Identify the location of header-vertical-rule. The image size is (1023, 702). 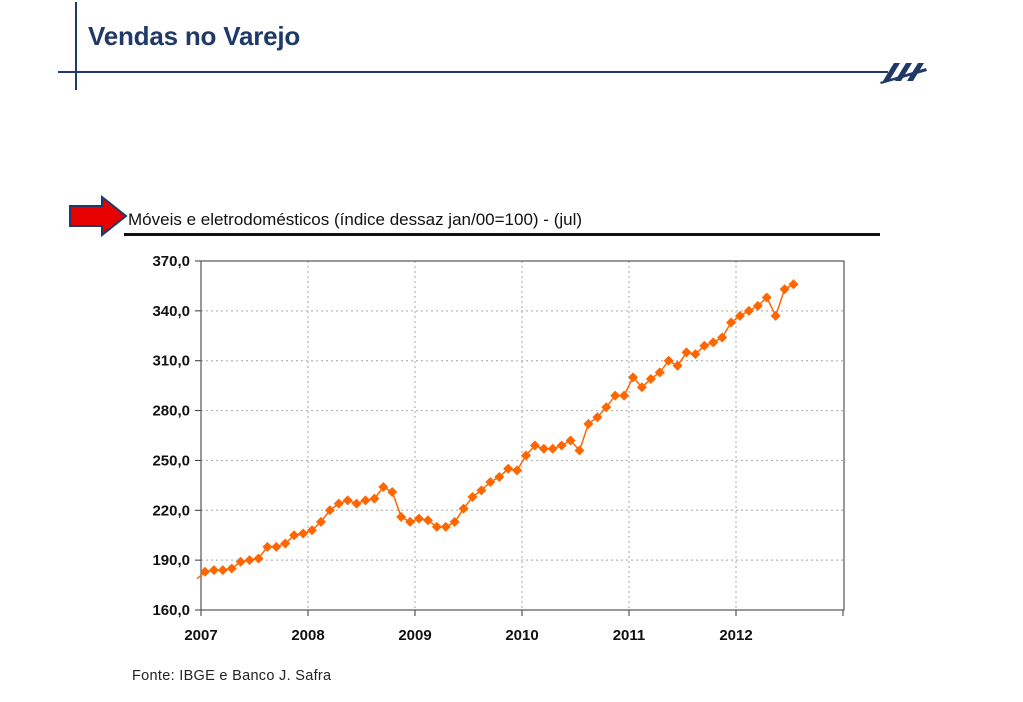
(76, 46).